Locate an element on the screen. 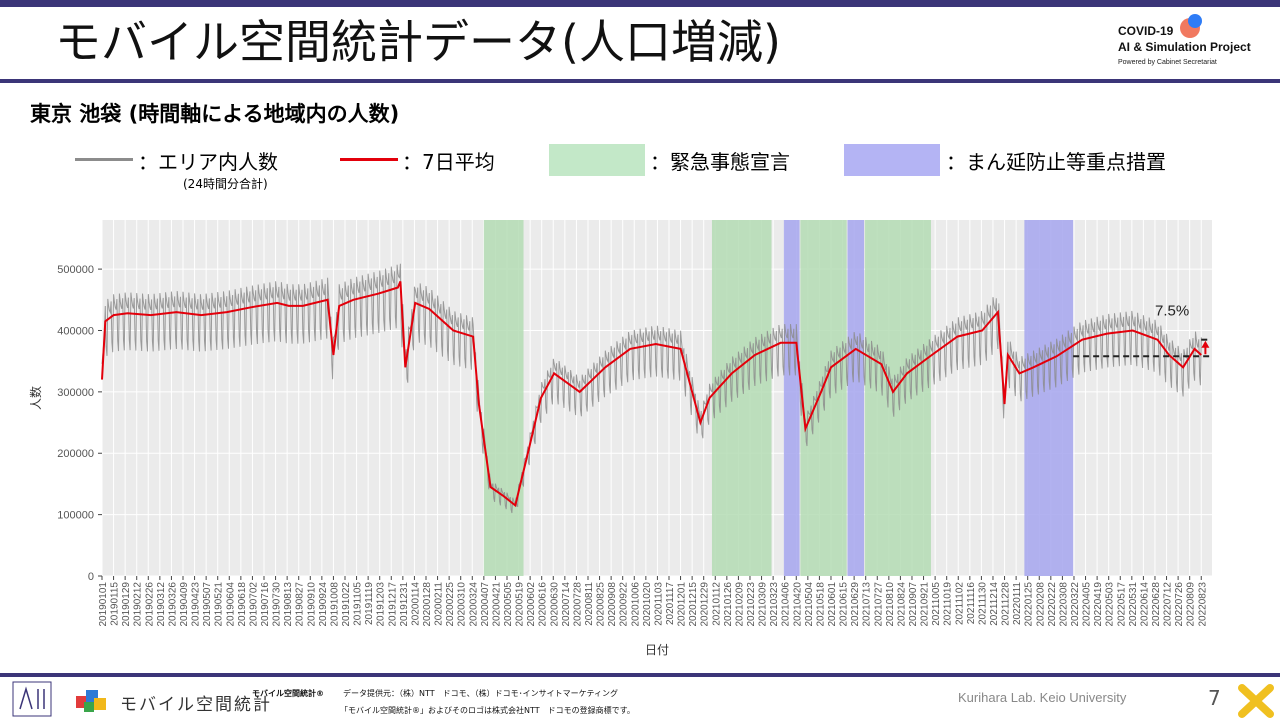  y-tick-label: 200000 is located at coordinates (75, 454).